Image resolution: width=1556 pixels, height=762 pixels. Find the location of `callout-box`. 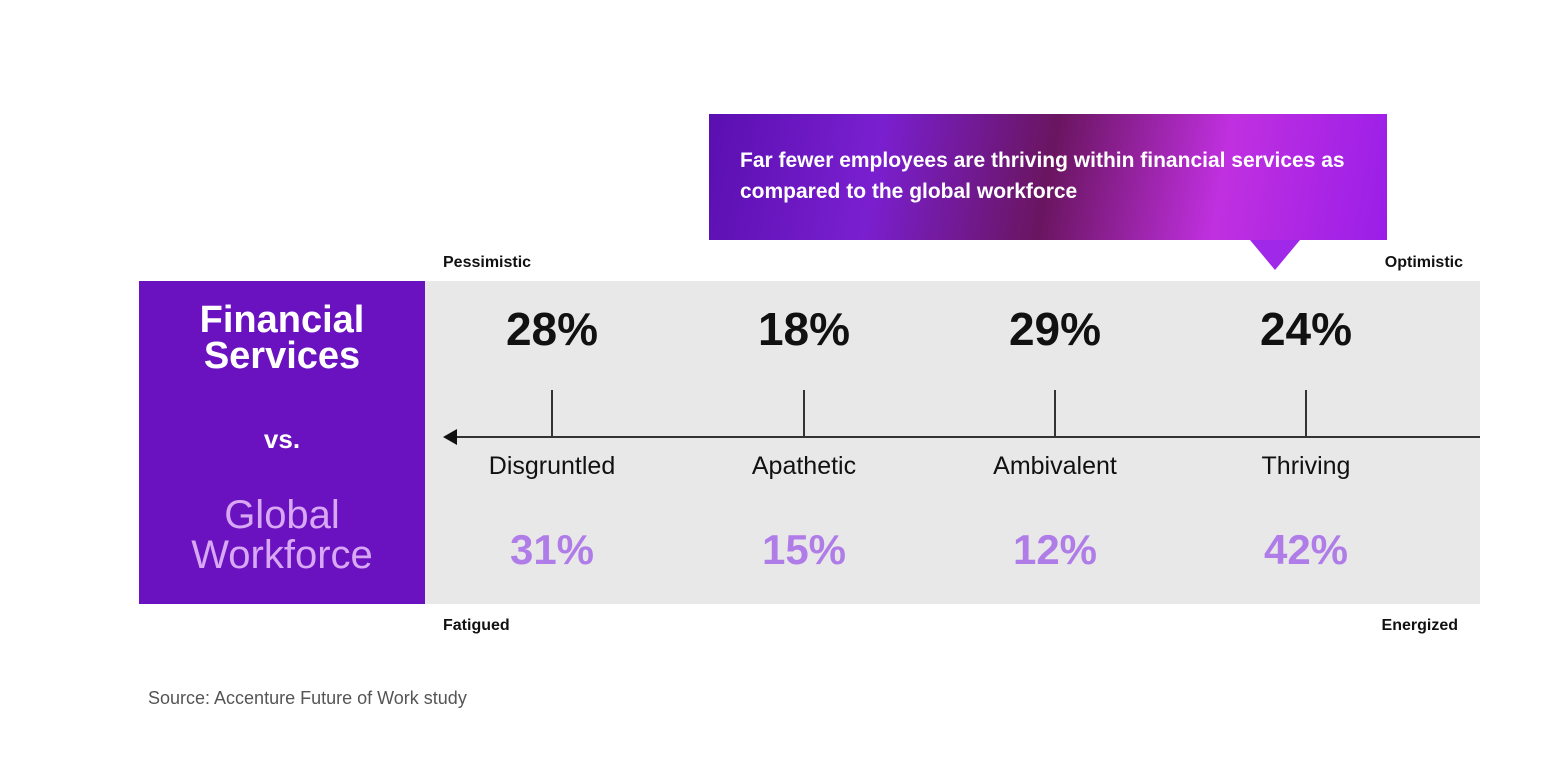

callout-box is located at coordinates (1048, 177).